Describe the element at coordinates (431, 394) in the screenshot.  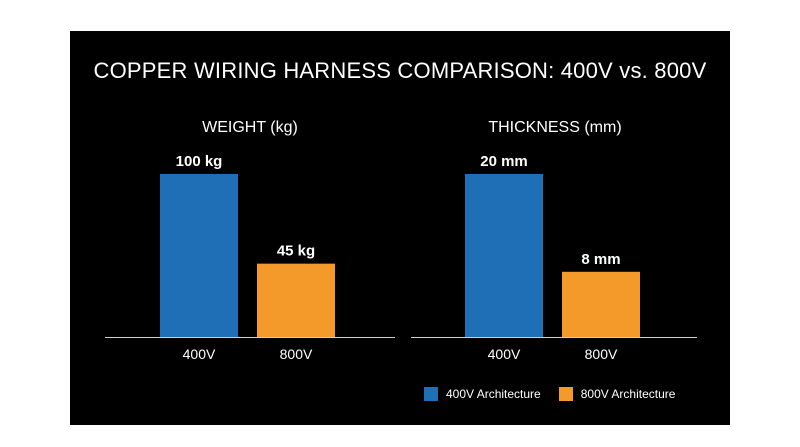
I see `legend-swatch-400v` at that location.